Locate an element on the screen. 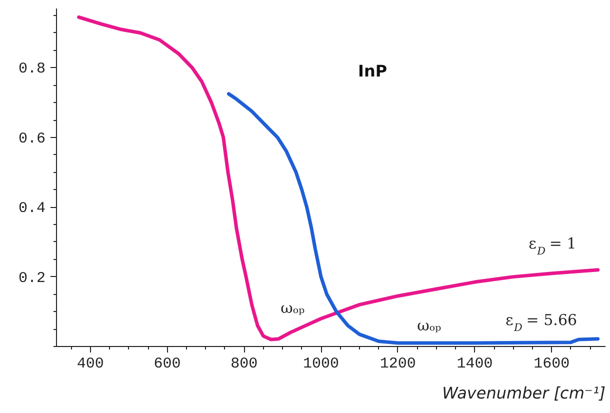 This screenshot has height=413, width=610. y-tick-label: 0.6 is located at coordinates (32, 139).